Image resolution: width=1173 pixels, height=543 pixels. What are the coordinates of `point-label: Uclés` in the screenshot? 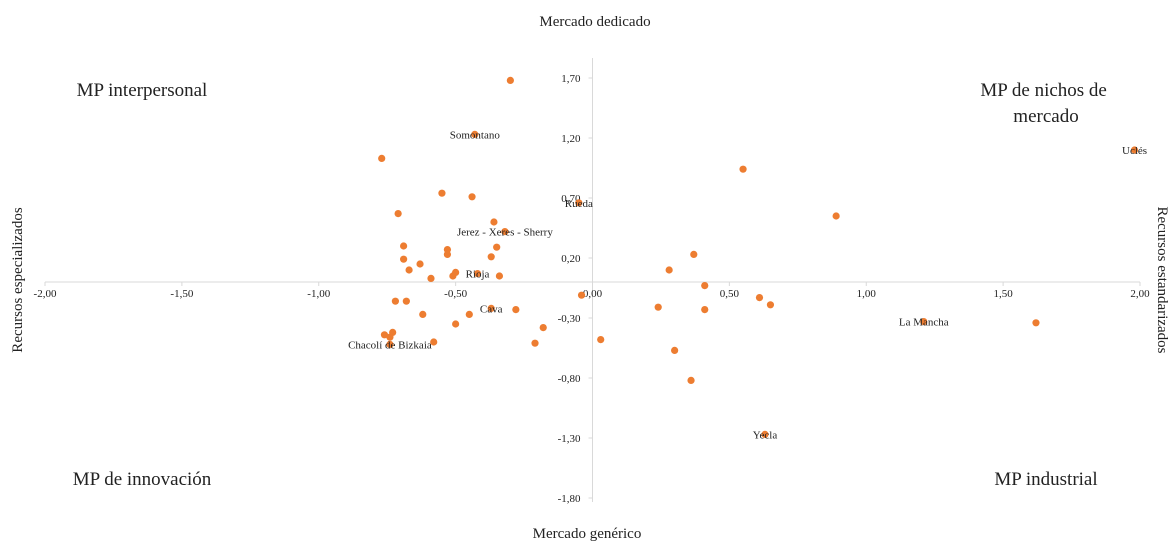 It's located at (1134, 151).